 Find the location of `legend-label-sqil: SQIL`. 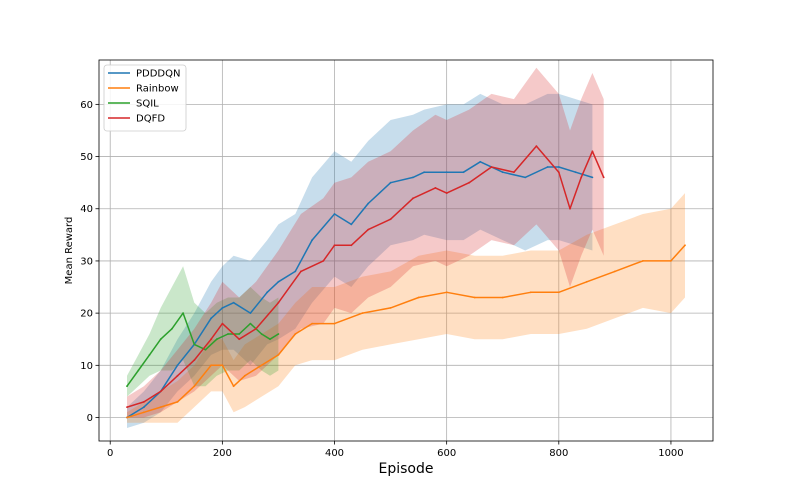

legend-label-sqil: SQIL is located at coordinates (147, 104).